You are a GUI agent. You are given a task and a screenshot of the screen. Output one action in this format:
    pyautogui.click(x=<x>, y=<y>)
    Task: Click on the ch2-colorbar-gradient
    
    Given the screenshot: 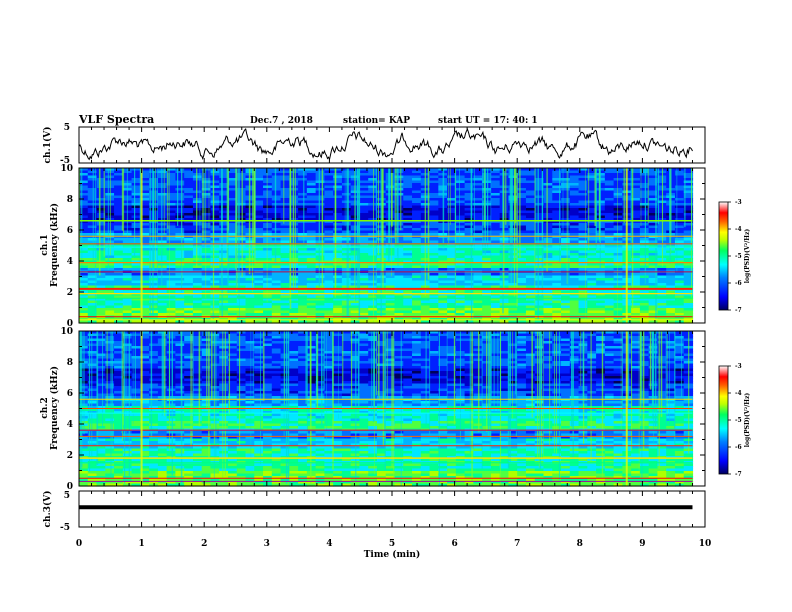 What is the action you would take?
    pyautogui.click(x=723, y=420)
    